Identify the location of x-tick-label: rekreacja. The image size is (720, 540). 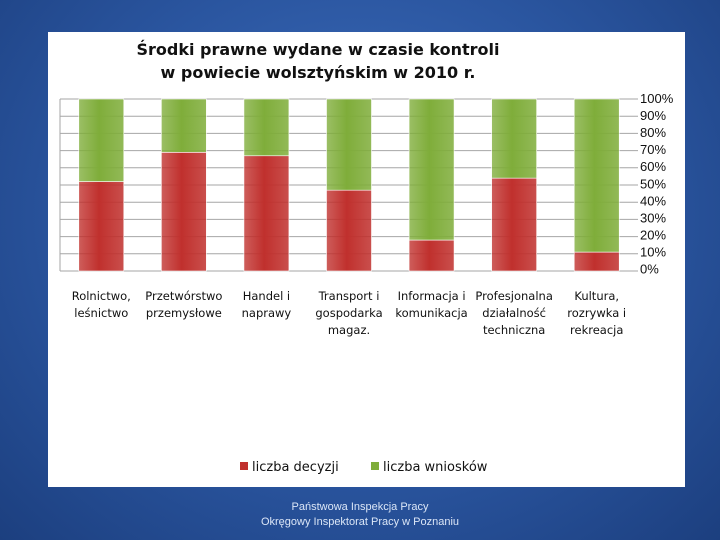
(596, 330).